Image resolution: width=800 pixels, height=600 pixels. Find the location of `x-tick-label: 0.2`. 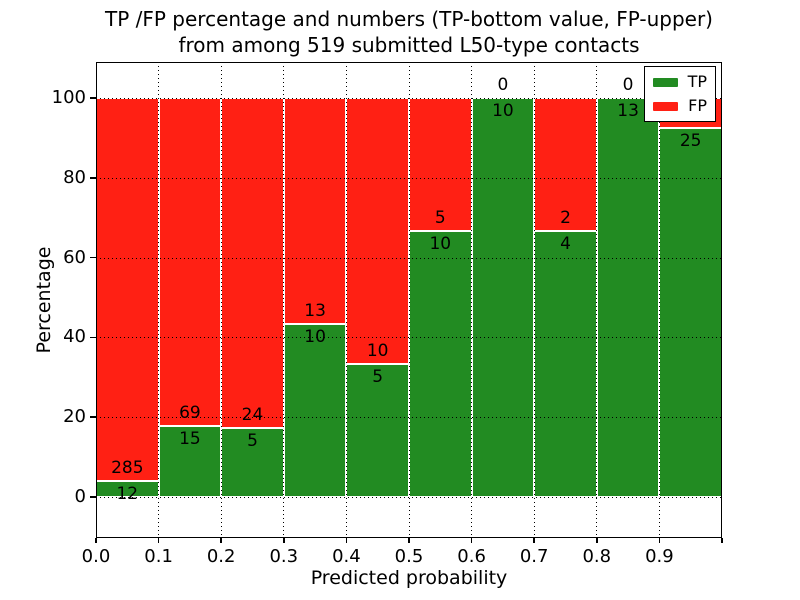

x-tick-label: 0.2 is located at coordinates (221, 556).